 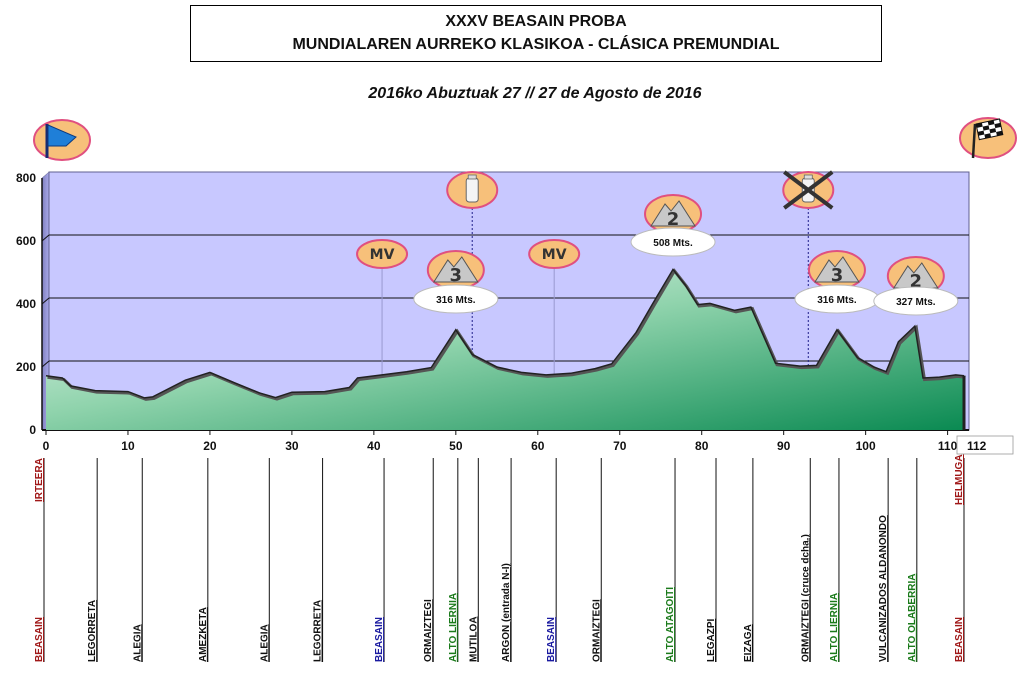 What do you see at coordinates (711, 640) in the screenshot?
I see `location-label: LEGAZPI` at bounding box center [711, 640].